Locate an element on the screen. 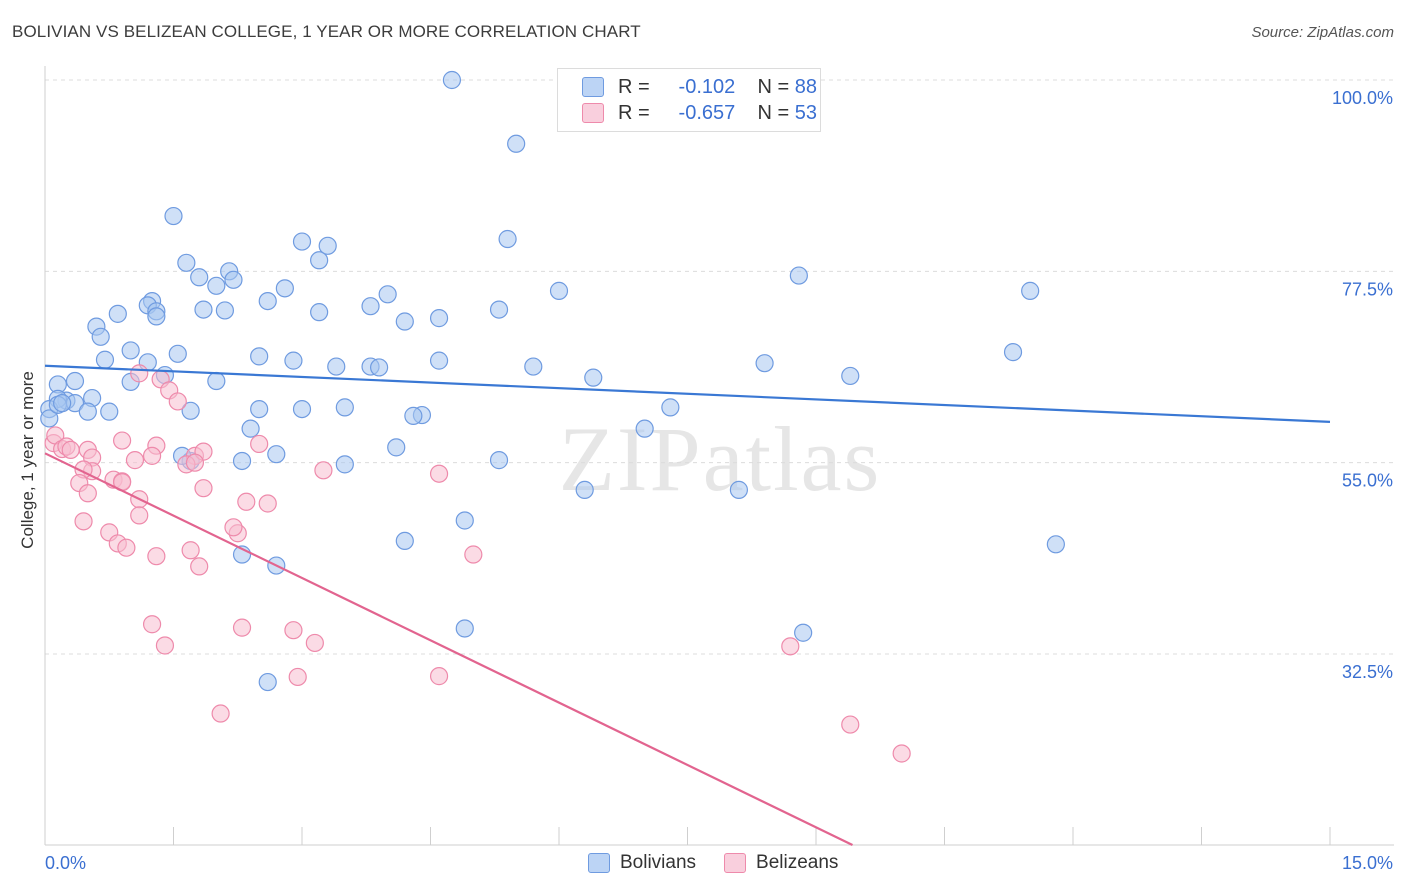 The image size is (1406, 892). y-tick-label: 55.0% is located at coordinates (1367, 481).